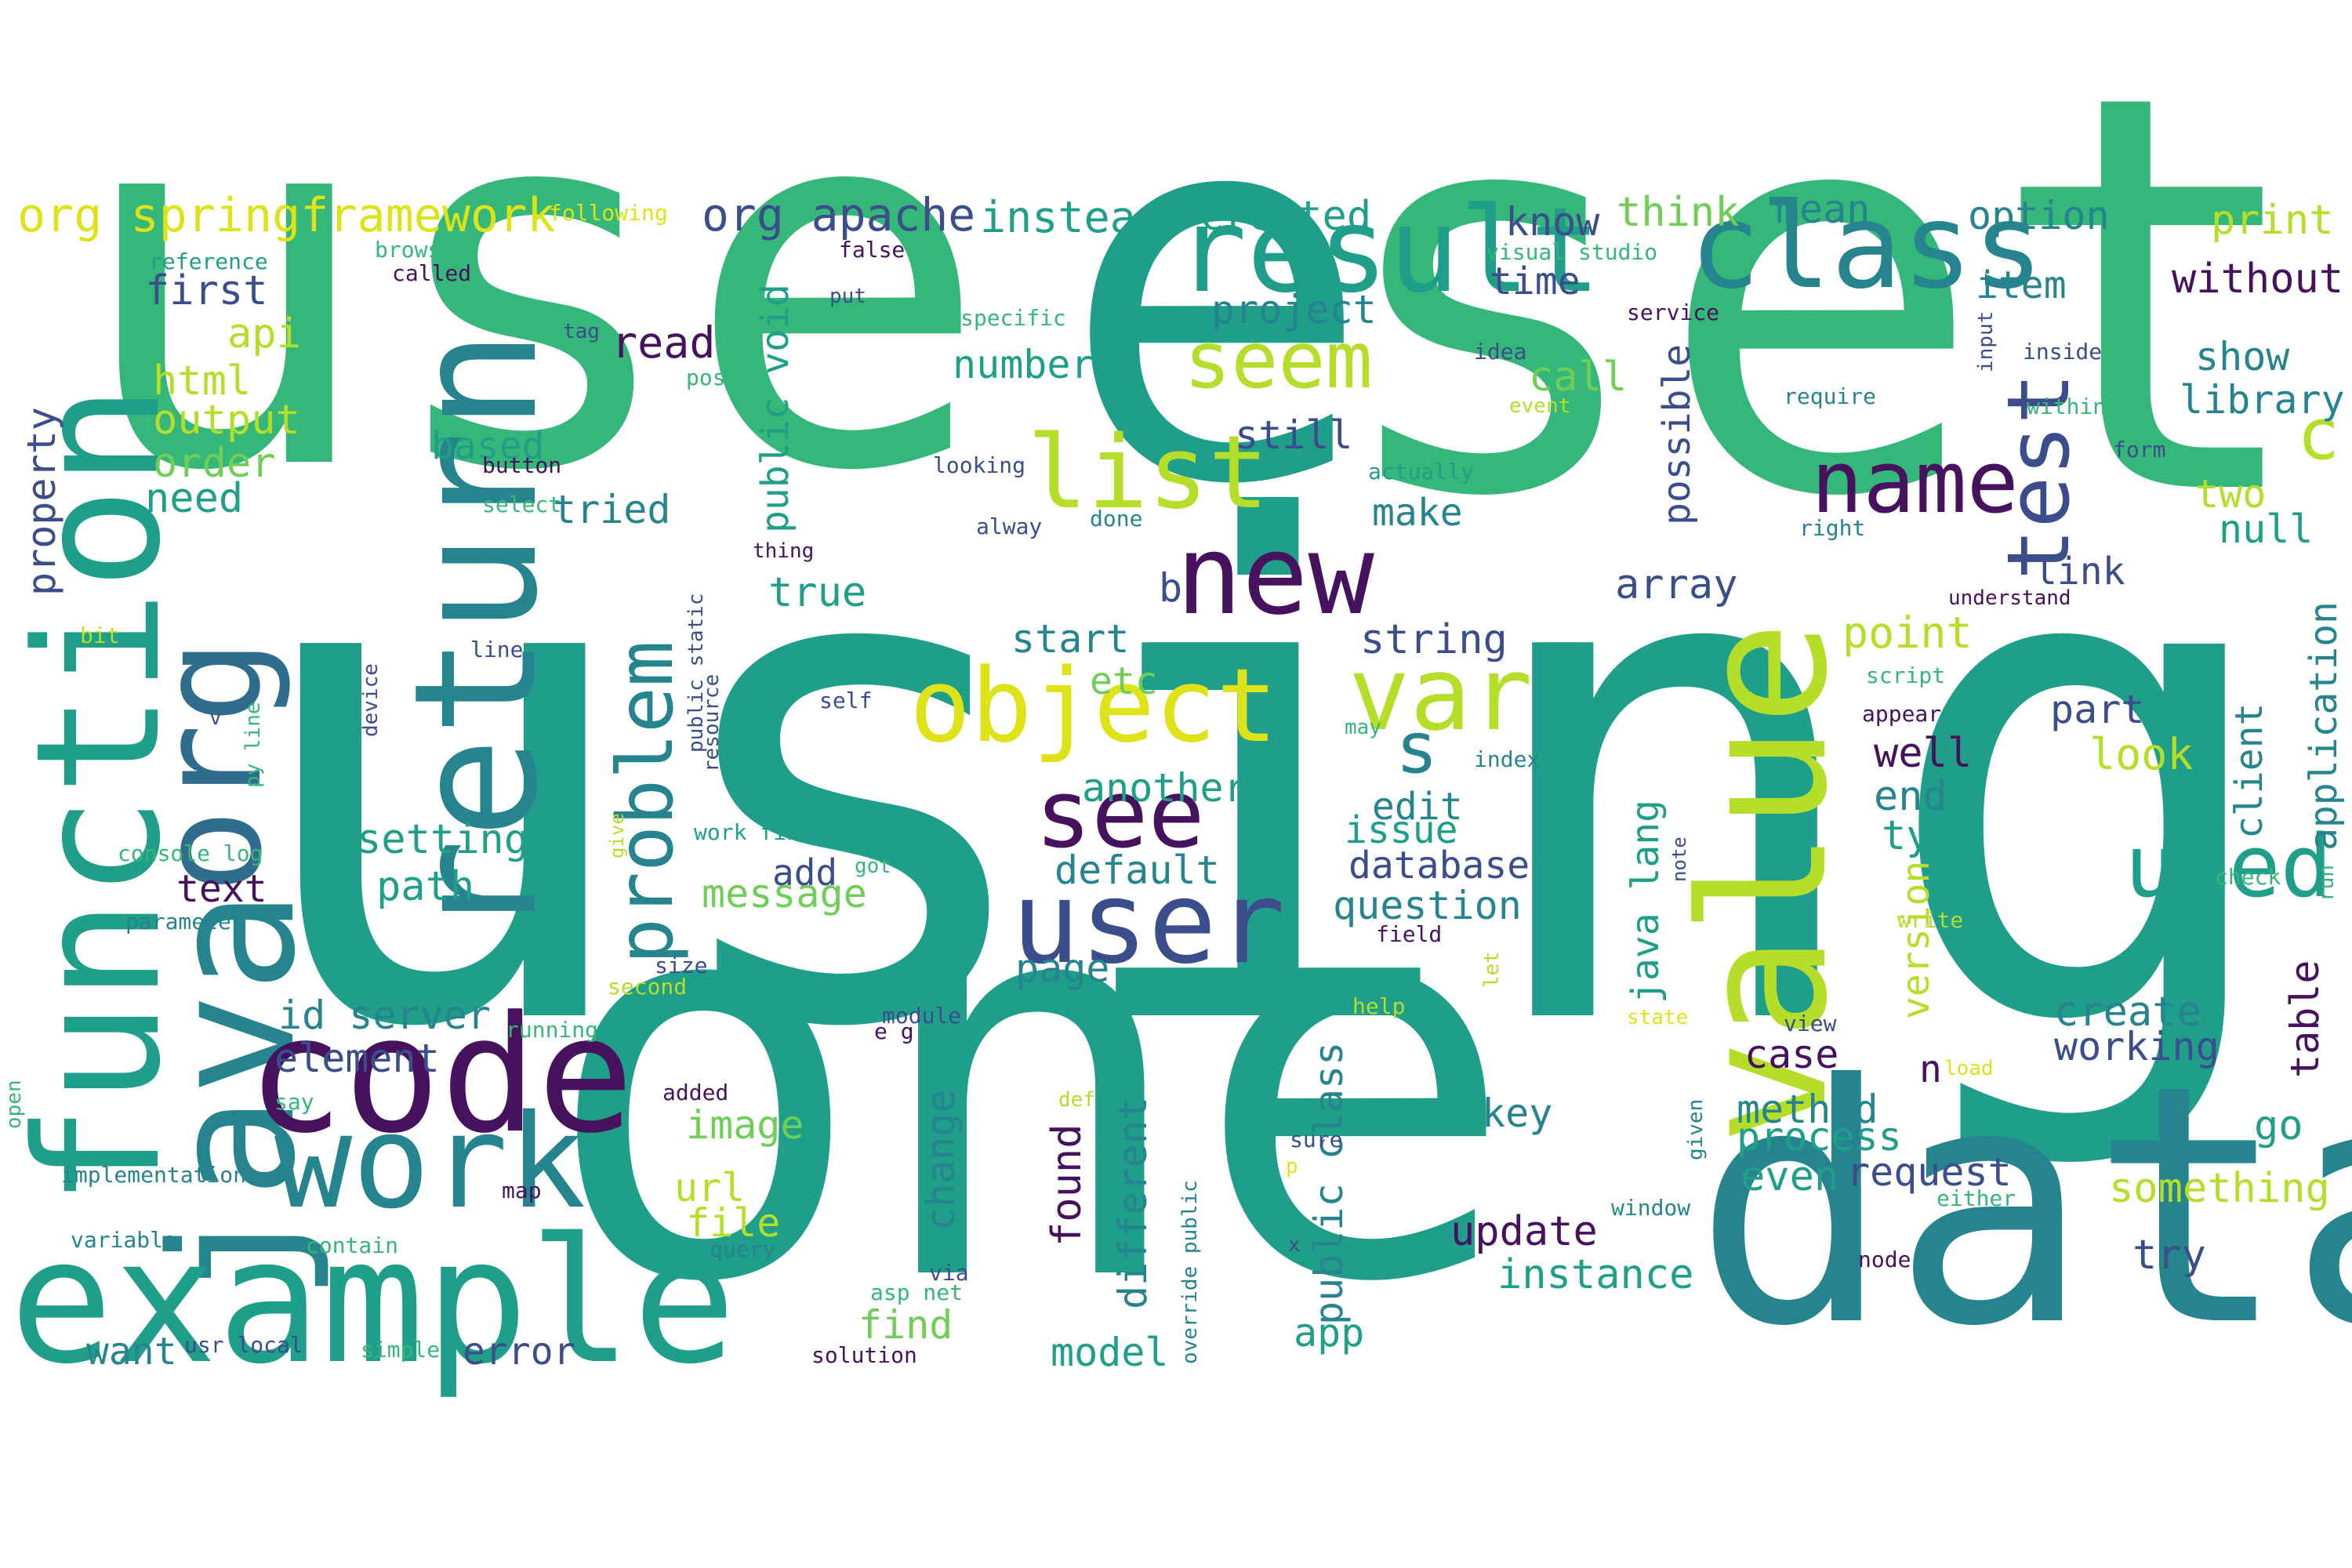 Image resolution: width=2352 pixels, height=1568 pixels. What do you see at coordinates (522, 504) in the screenshot?
I see `word-select: select` at bounding box center [522, 504].